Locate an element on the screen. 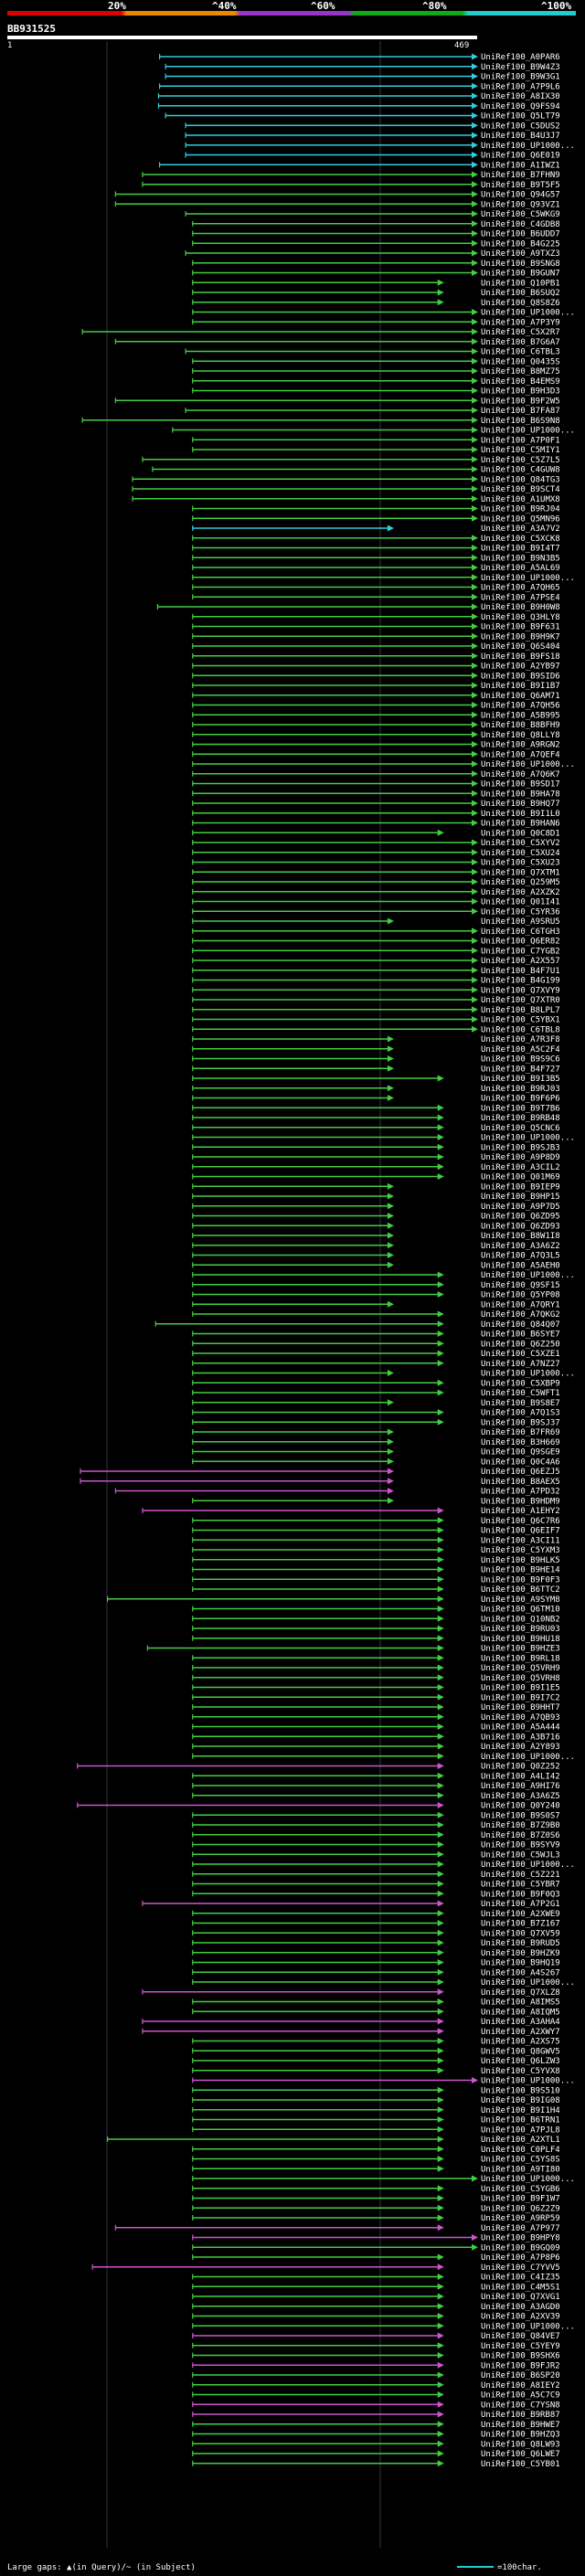 This screenshot has width=585, height=2576. hit-label: UniRef100_B8AEX5 is located at coordinates (520, 1482).